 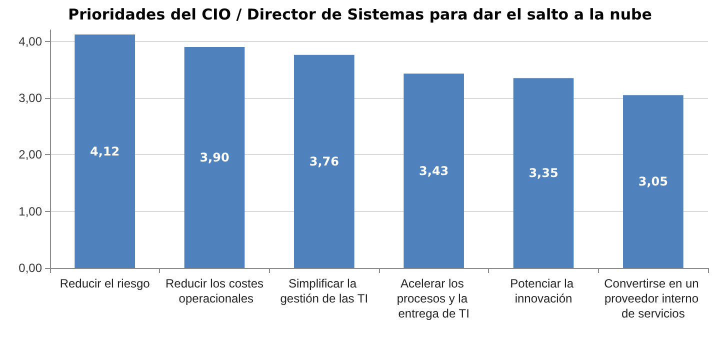 I want to click on data-label: 3,76, so click(x=324, y=161).